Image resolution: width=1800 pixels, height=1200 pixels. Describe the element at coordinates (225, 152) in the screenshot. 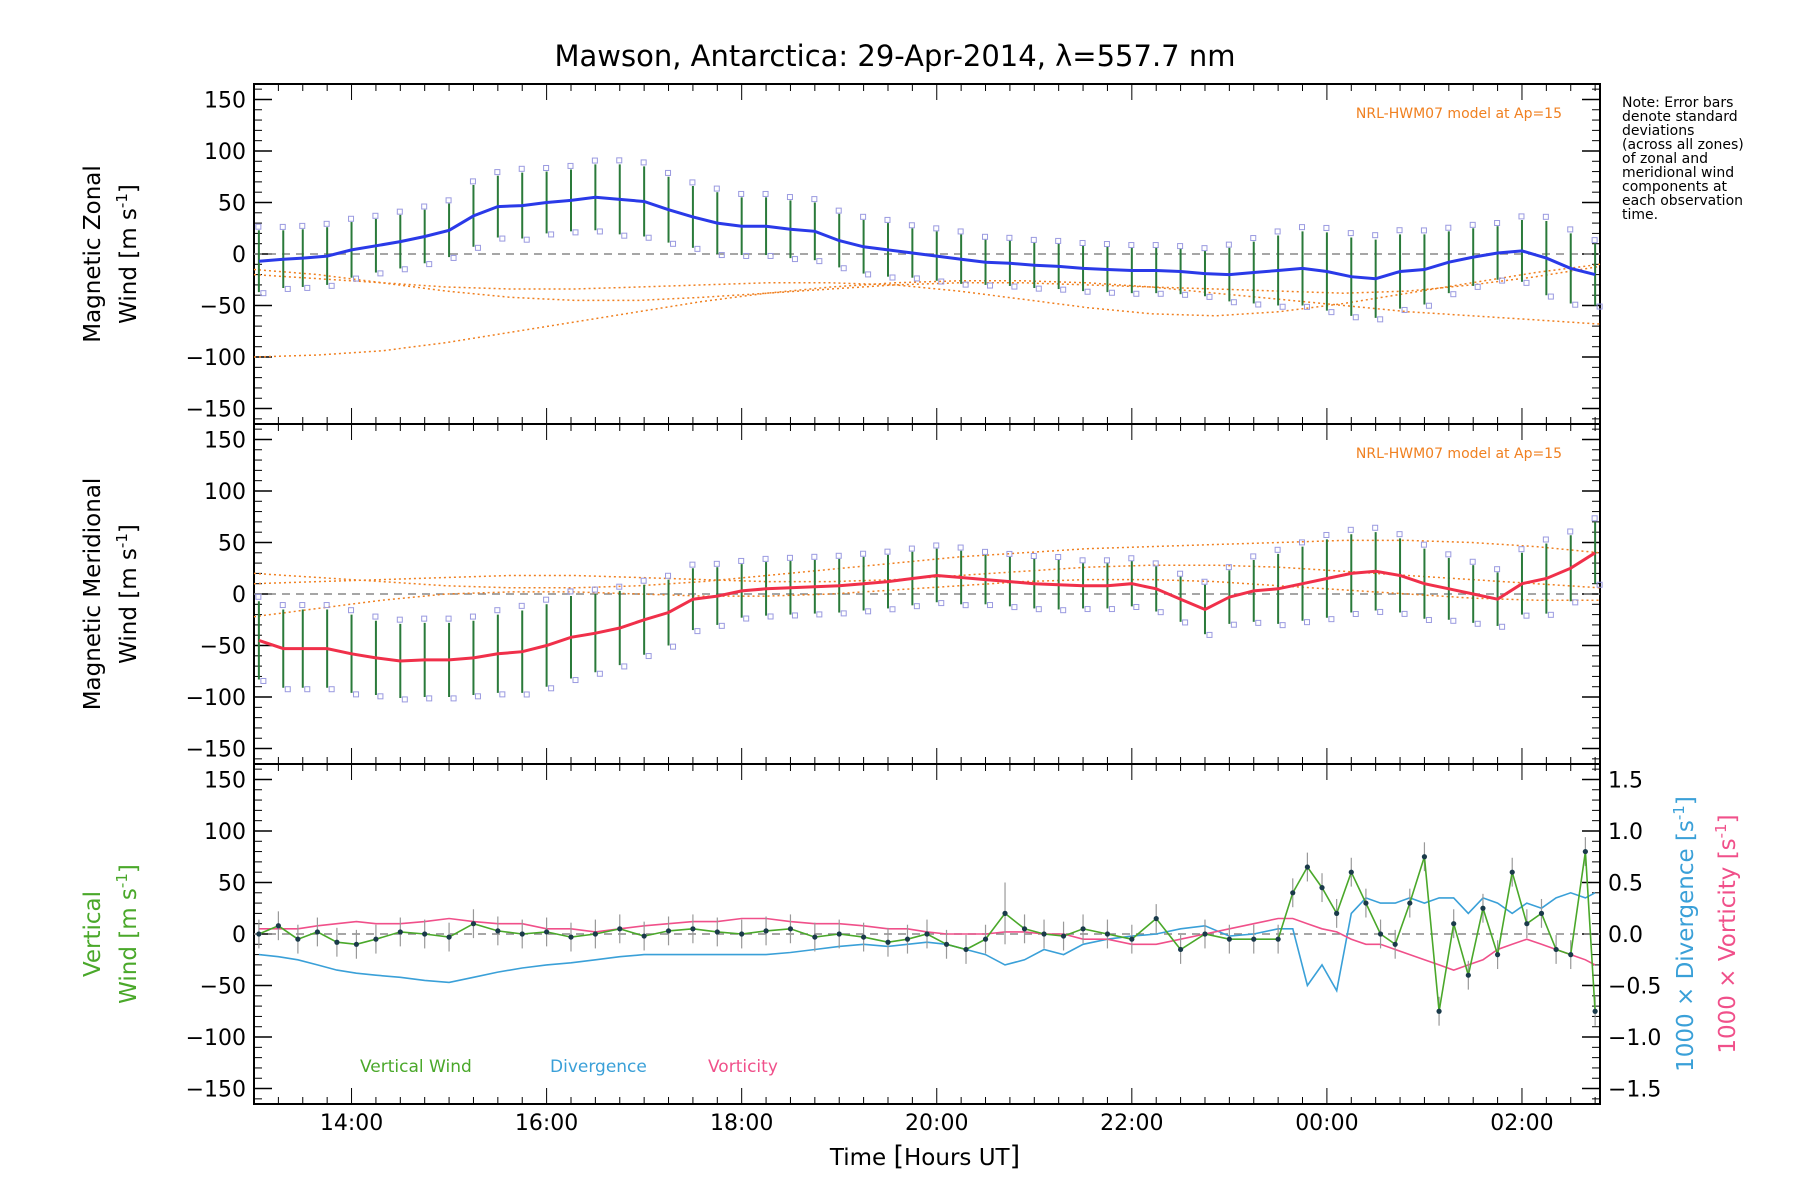

I see `y-tick-label: 100` at that location.